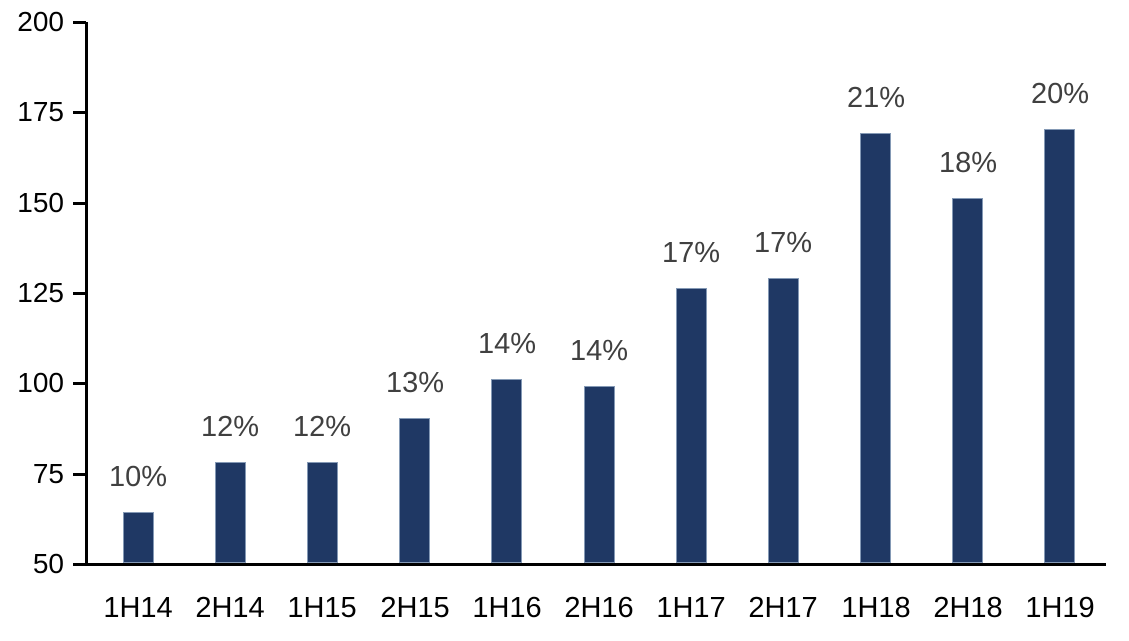 Image resolution: width=1129 pixels, height=641 pixels. I want to click on bar-value-label: 18%, so click(968, 163).